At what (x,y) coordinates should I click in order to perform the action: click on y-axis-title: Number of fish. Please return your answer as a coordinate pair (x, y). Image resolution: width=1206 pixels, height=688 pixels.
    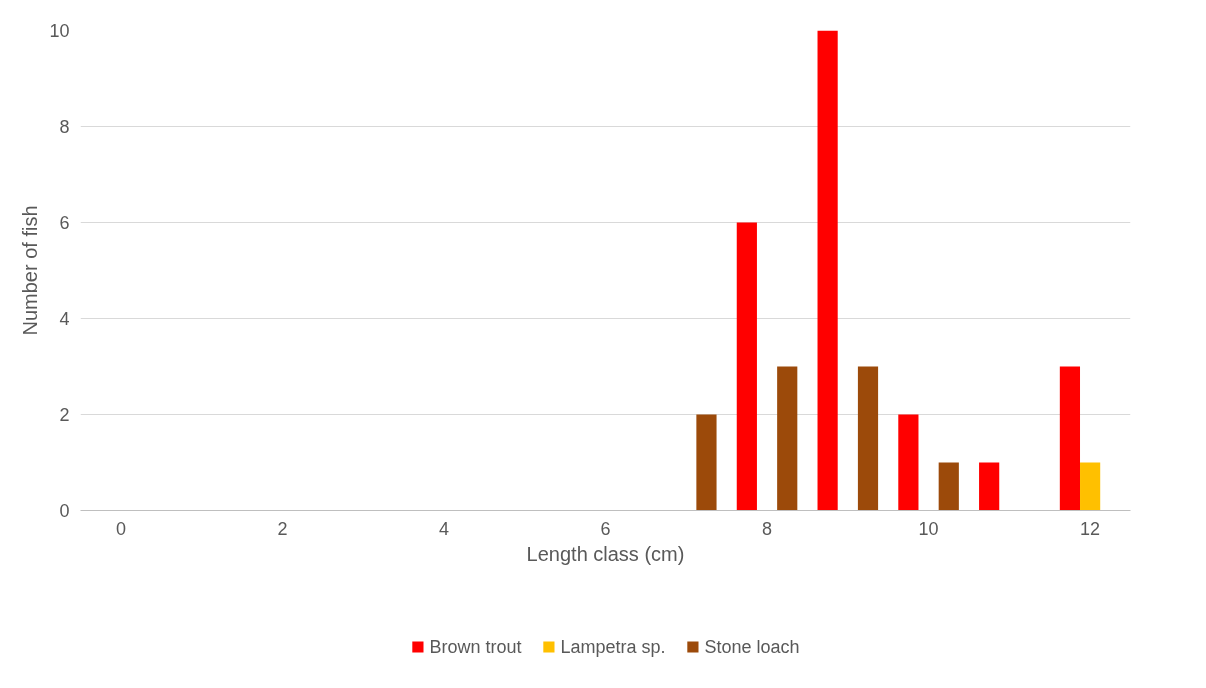
    Looking at the image, I should click on (30, 270).